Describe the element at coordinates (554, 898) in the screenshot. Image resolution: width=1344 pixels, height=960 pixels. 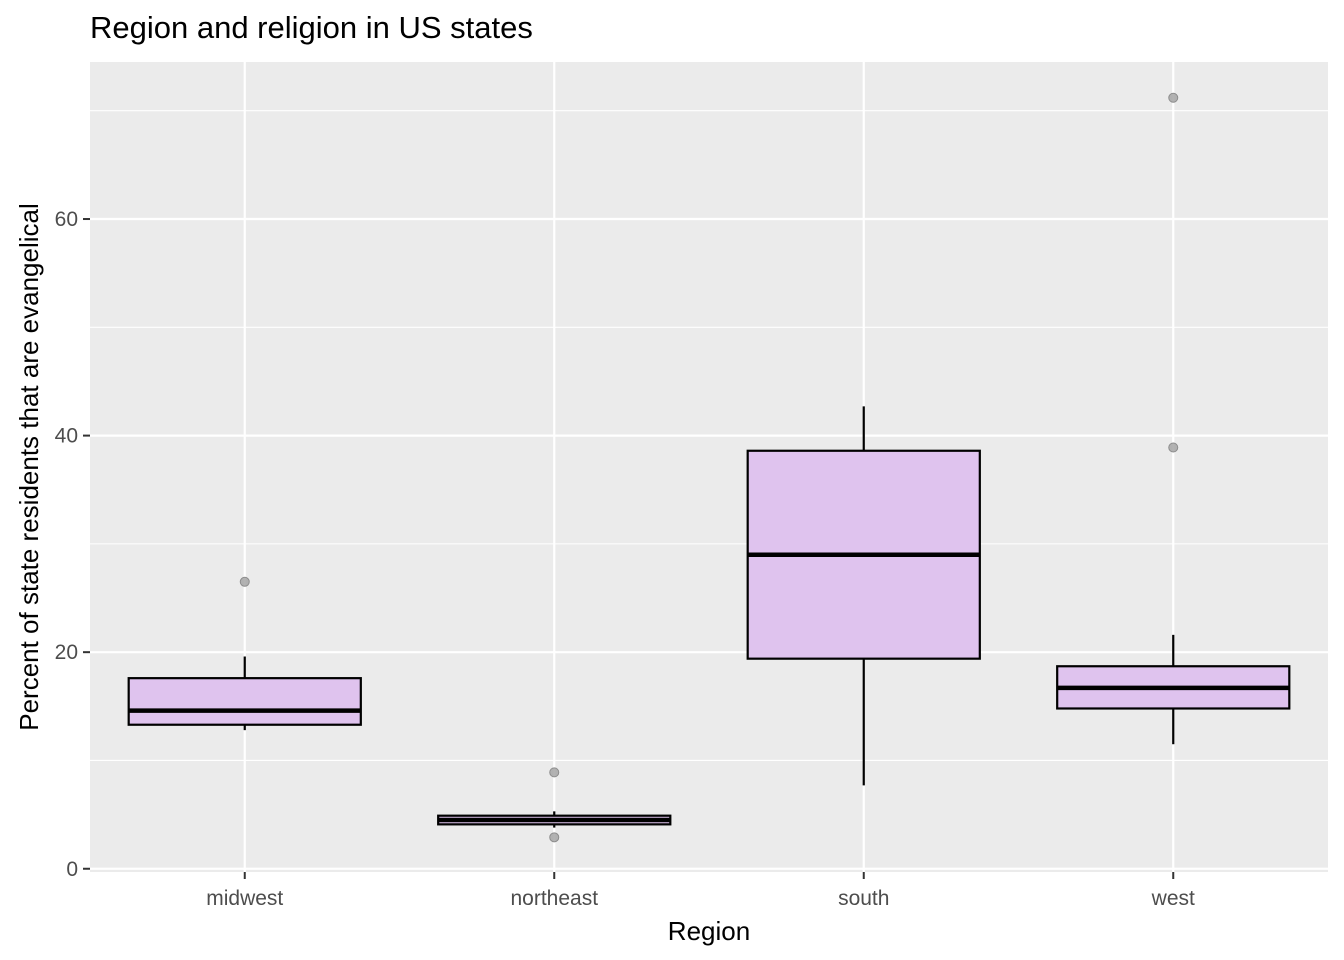
I see `x-tick-label: northeast` at that location.